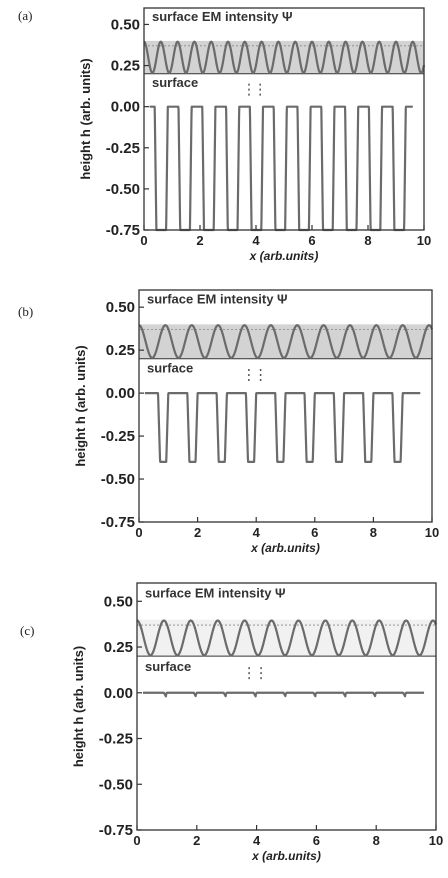 The image size is (448, 878). I want to click on panel-label: (a), so click(25, 15).